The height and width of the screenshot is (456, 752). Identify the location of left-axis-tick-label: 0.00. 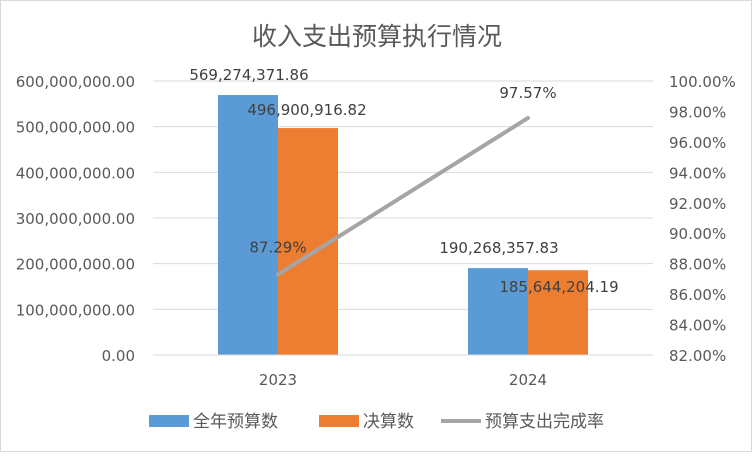
(118, 356).